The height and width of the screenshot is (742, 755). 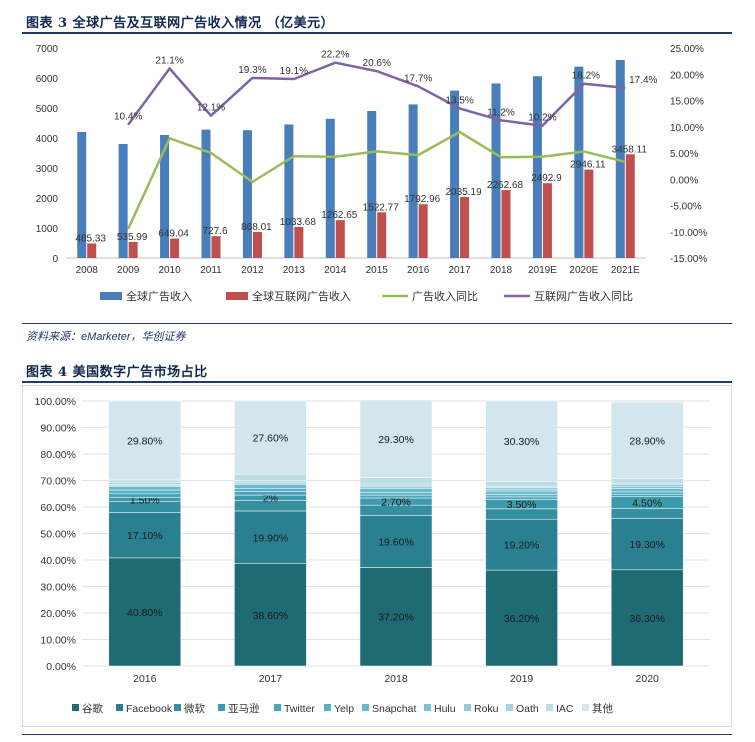 What do you see at coordinates (106, 337) in the screenshot?
I see `figure3-source: 资料来源：eMarketer，华创证券` at bounding box center [106, 337].